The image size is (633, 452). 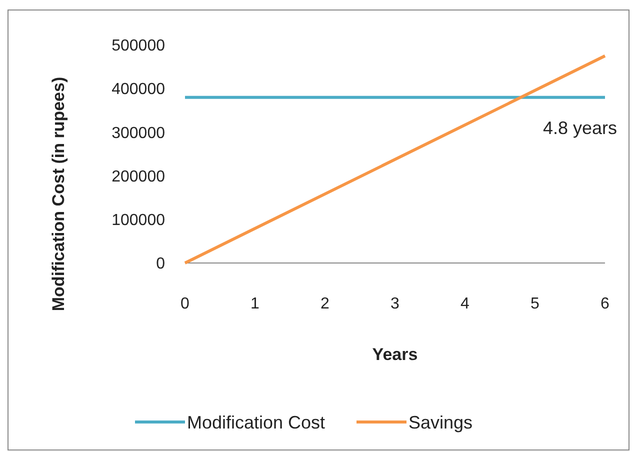 What do you see at coordinates (161, 264) in the screenshot?
I see `y-tick-label: 0` at bounding box center [161, 264].